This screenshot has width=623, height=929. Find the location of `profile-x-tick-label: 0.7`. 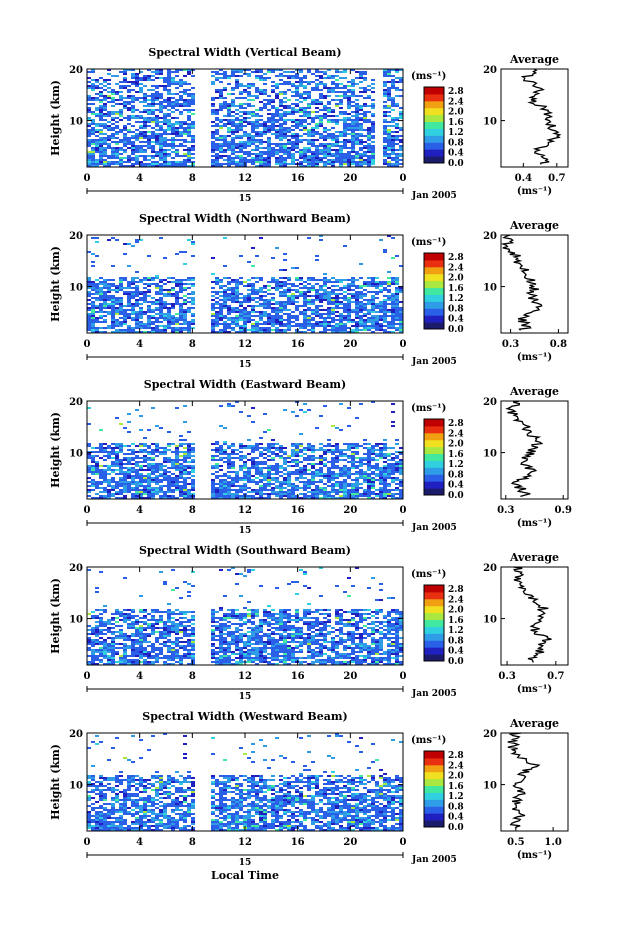

profile-x-tick-label: 0.7 is located at coordinates (555, 676).